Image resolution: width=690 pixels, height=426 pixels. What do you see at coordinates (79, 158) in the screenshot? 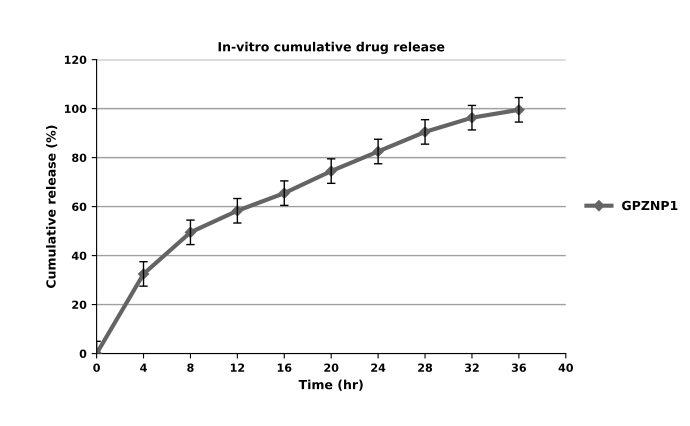
I see `y-tick-label: 80` at bounding box center [79, 158].